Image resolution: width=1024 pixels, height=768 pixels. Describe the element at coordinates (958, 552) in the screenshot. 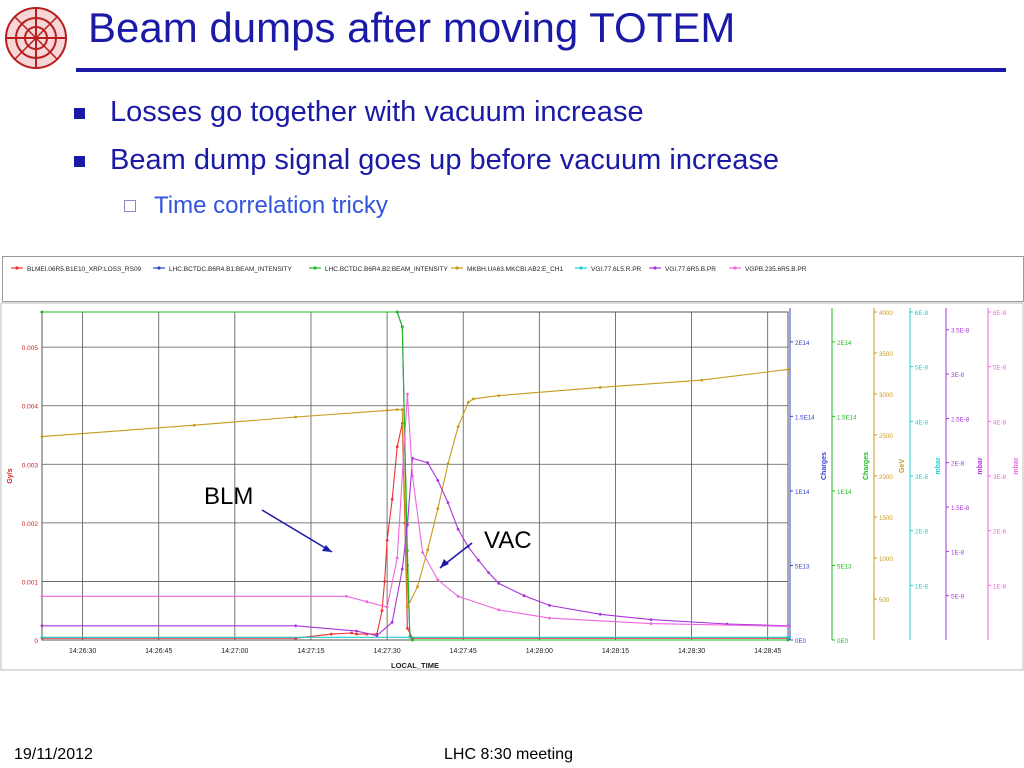

I see `y-tick-vgi6r-1: 1E-8` at that location.